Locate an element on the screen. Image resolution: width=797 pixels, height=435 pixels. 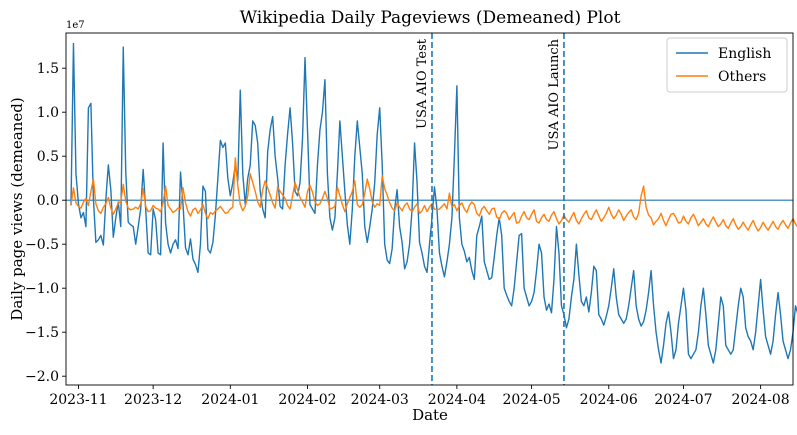
x-tick-label-8: 2024-07 is located at coordinates (683, 400).